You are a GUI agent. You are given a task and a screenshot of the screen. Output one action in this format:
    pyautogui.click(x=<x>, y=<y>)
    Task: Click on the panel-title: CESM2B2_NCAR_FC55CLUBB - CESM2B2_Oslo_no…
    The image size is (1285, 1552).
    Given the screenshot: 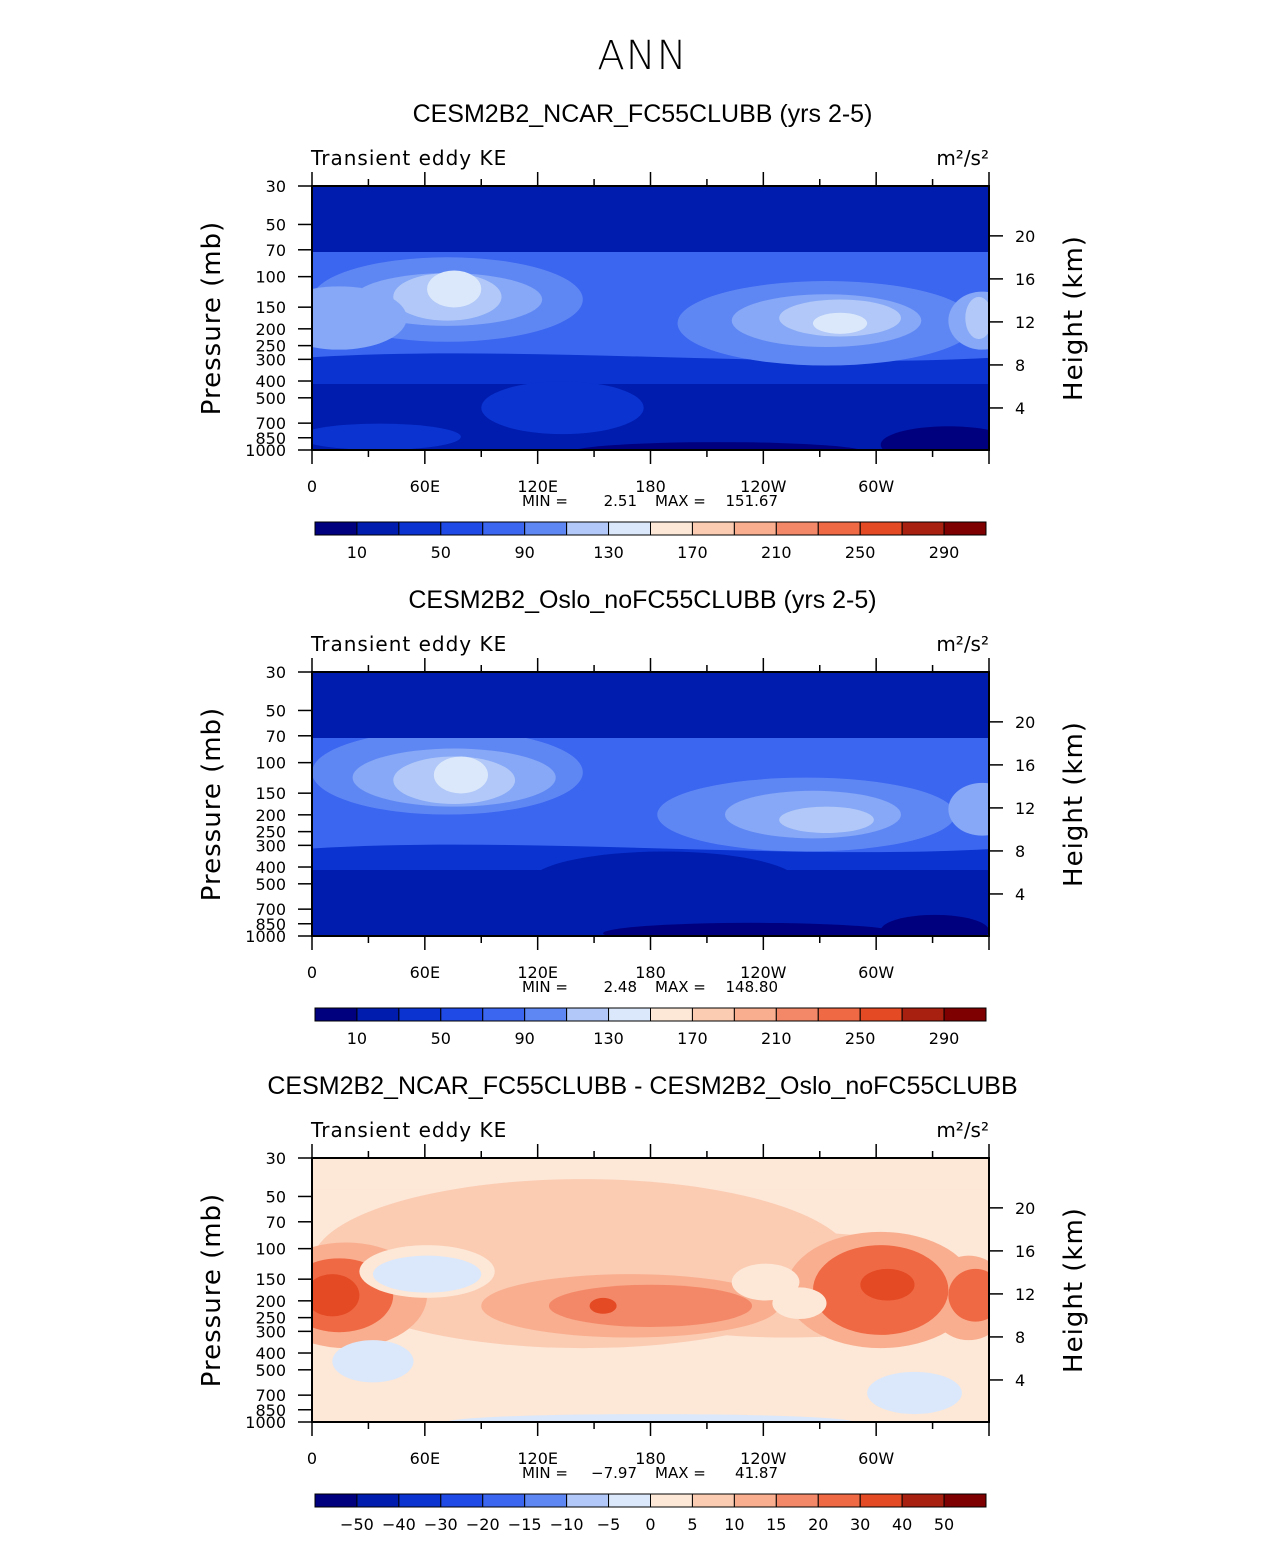 What is the action you would take?
    pyautogui.click(x=642, y=1086)
    